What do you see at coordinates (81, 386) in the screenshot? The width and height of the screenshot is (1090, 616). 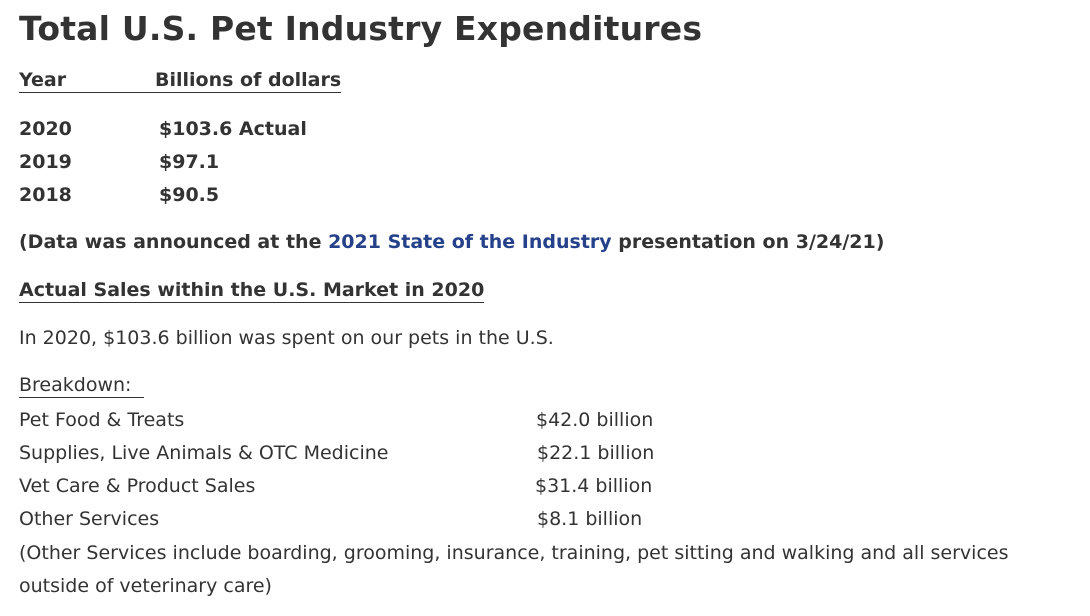 I see `breakdown-heading: Breakdown:` at bounding box center [81, 386].